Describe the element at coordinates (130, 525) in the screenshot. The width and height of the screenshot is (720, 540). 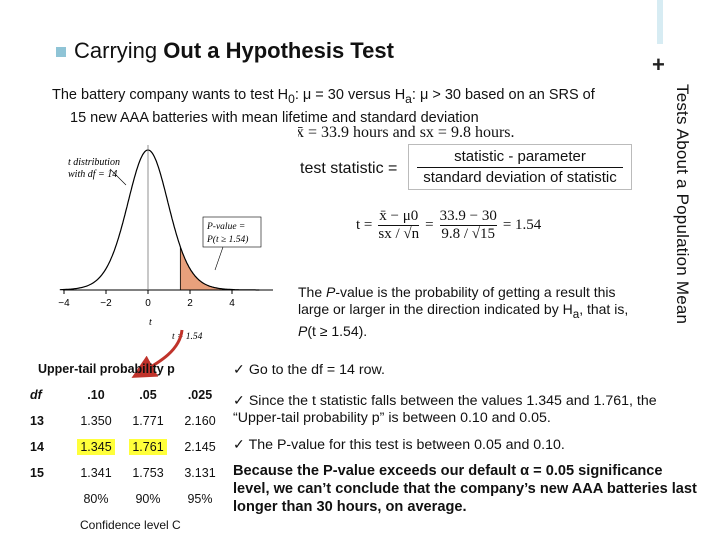
I see `table-caption: Confidence level C` at that location.